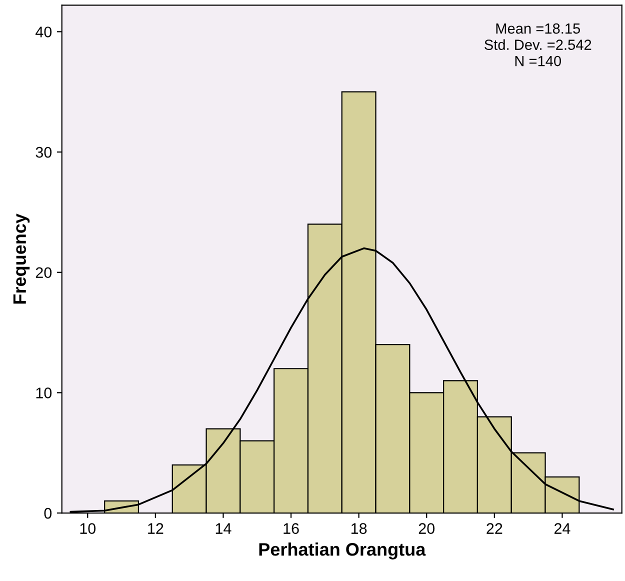 This screenshot has width=625, height=581. I want to click on x-tick-label: 24, so click(562, 528).